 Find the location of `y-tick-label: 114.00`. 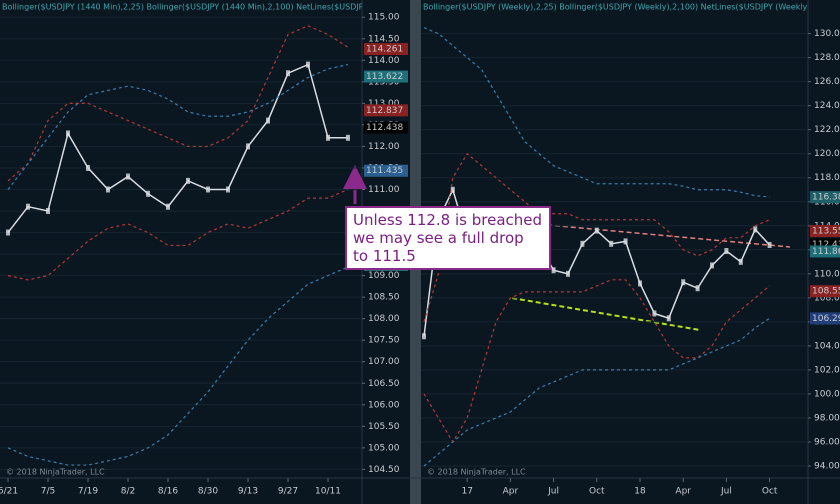

y-tick-label: 114.00 is located at coordinates (384, 61).